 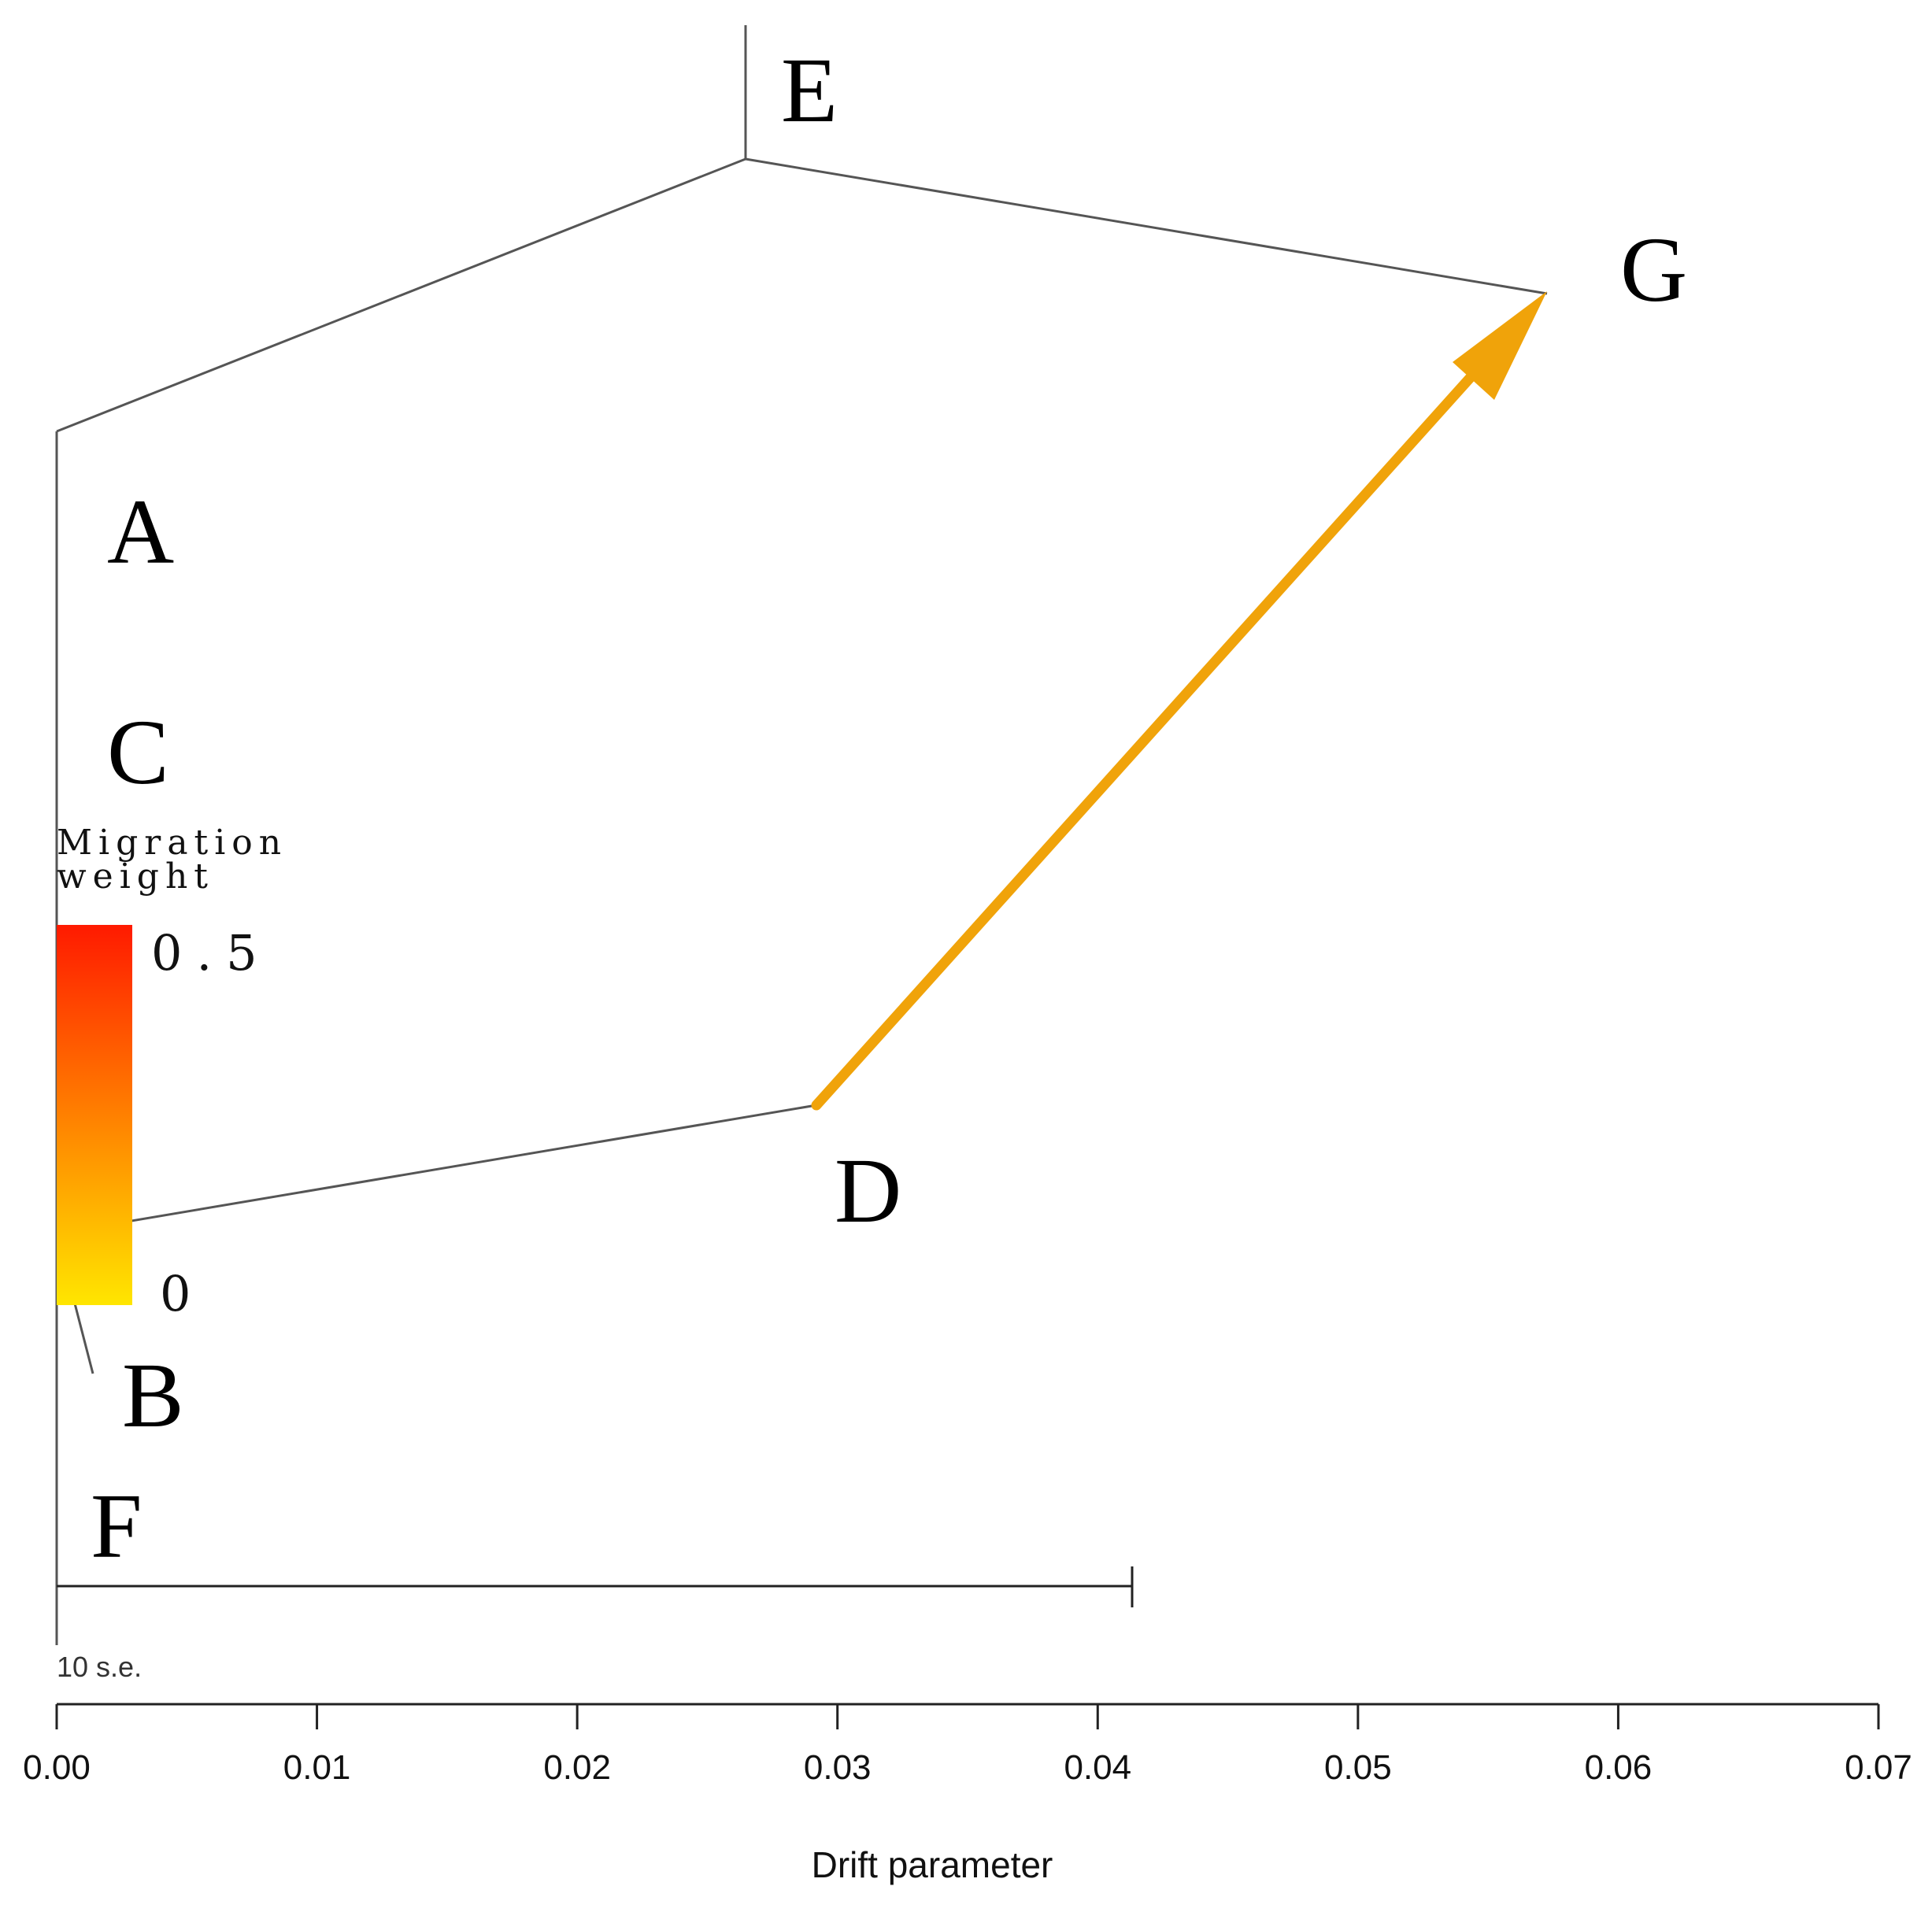 I want to click on node-label-d: D, so click(x=868, y=1190).